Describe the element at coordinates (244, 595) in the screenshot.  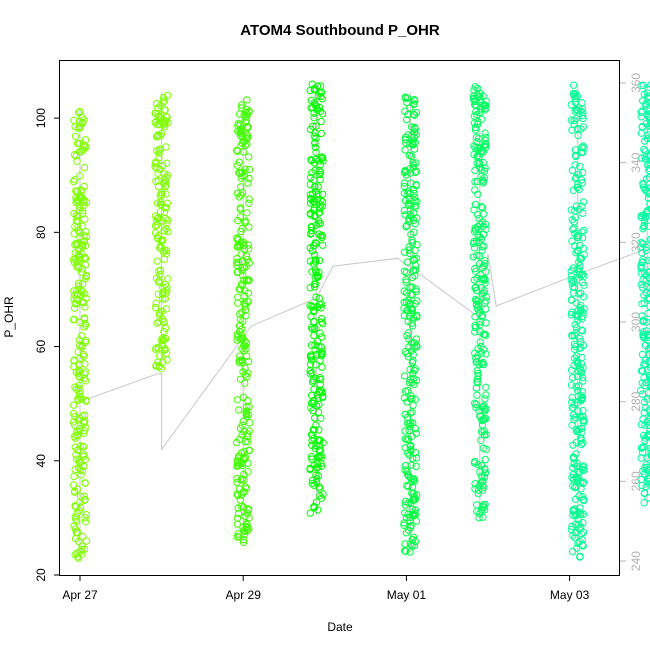
I see `x-tick-label: Apr 29` at that location.